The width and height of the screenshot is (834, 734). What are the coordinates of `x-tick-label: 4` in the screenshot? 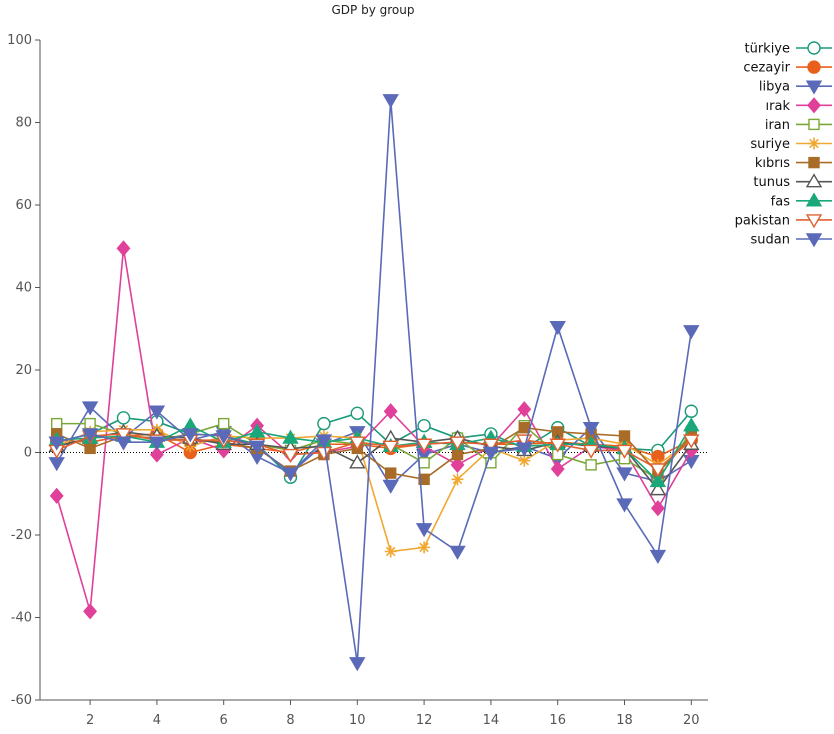 It's located at (157, 720).